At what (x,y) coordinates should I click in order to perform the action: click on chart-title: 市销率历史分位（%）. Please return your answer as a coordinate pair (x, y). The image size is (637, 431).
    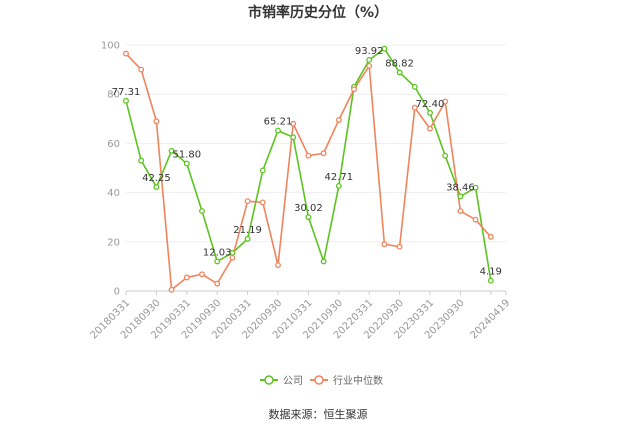
    Looking at the image, I should click on (318, 12).